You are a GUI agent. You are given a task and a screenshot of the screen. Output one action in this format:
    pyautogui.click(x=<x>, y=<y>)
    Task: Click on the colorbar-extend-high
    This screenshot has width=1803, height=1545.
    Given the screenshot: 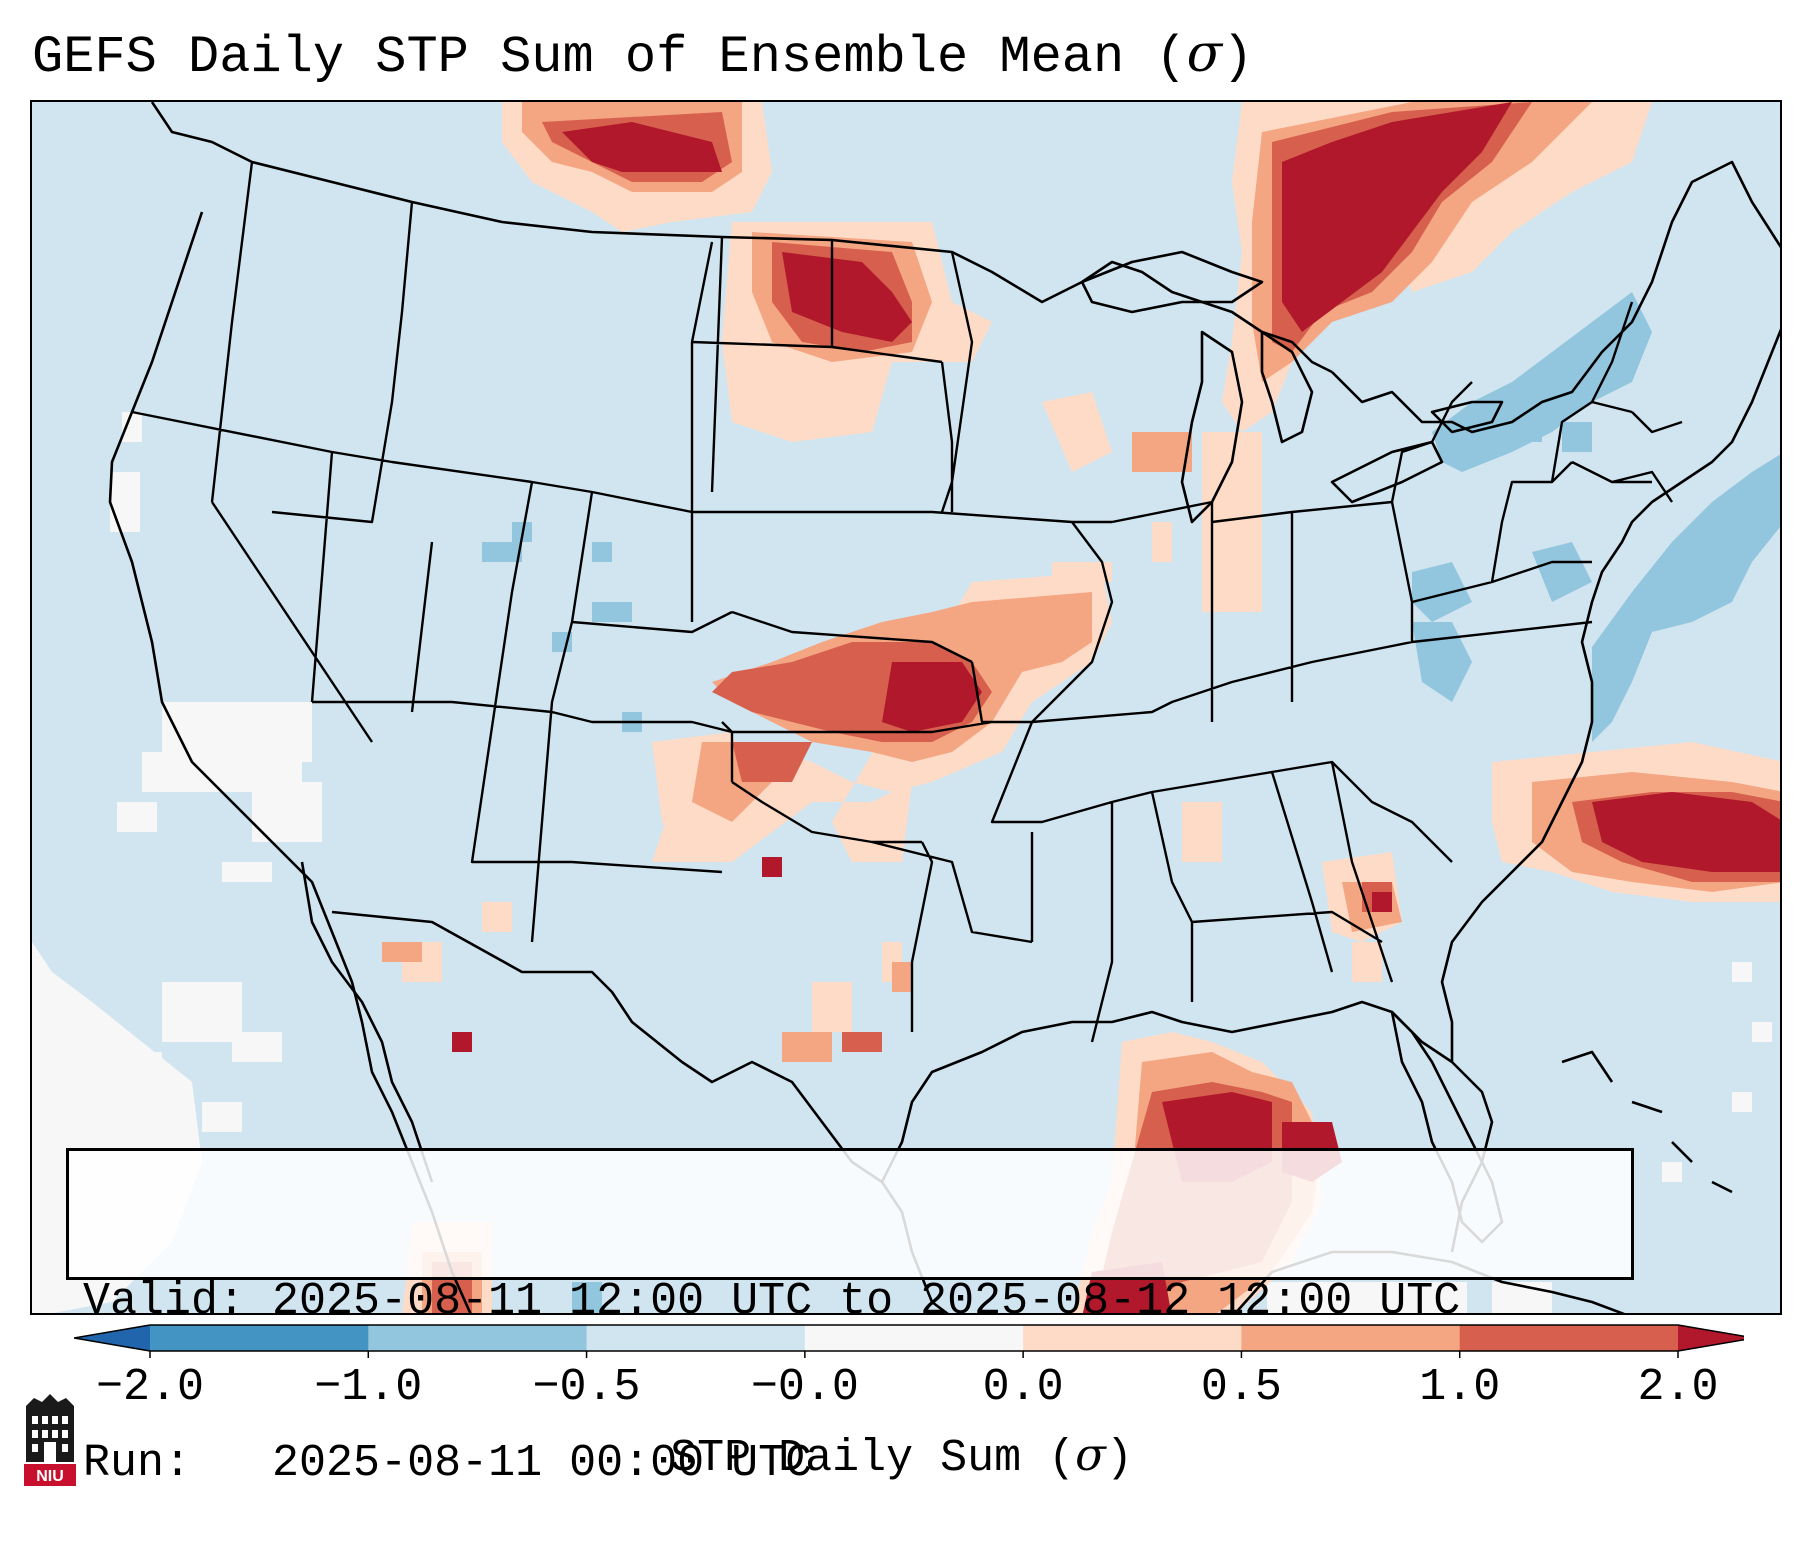 What is the action you would take?
    pyautogui.click(x=1711, y=1338)
    